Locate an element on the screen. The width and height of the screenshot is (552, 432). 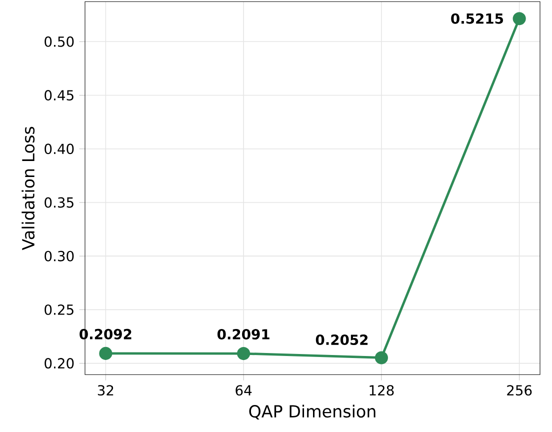
x-tick-label: 32 is located at coordinates (106, 390).